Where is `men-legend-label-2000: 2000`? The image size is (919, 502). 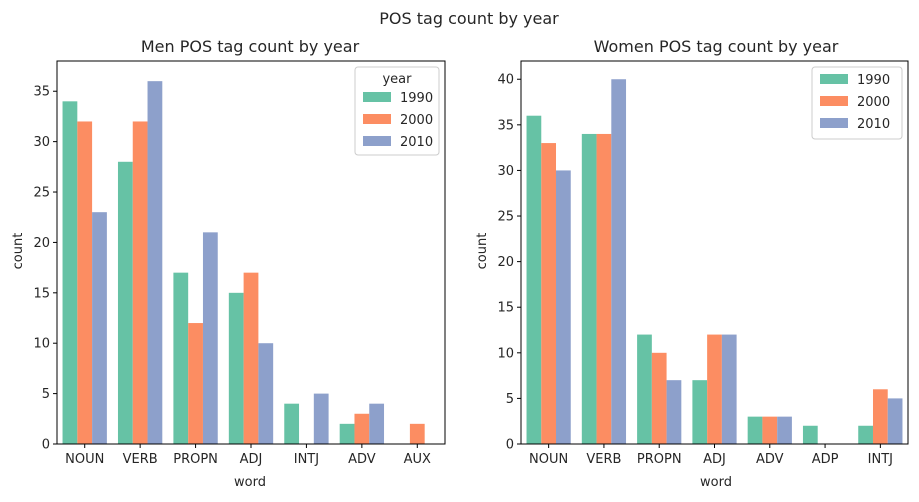
men-legend-label-2000: 2000 is located at coordinates (416, 120).